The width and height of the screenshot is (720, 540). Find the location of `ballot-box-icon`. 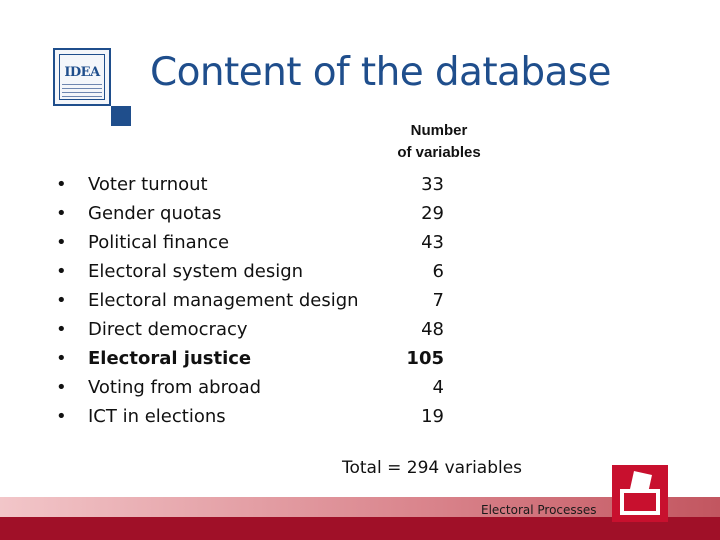

ballot-box-icon is located at coordinates (640, 493).